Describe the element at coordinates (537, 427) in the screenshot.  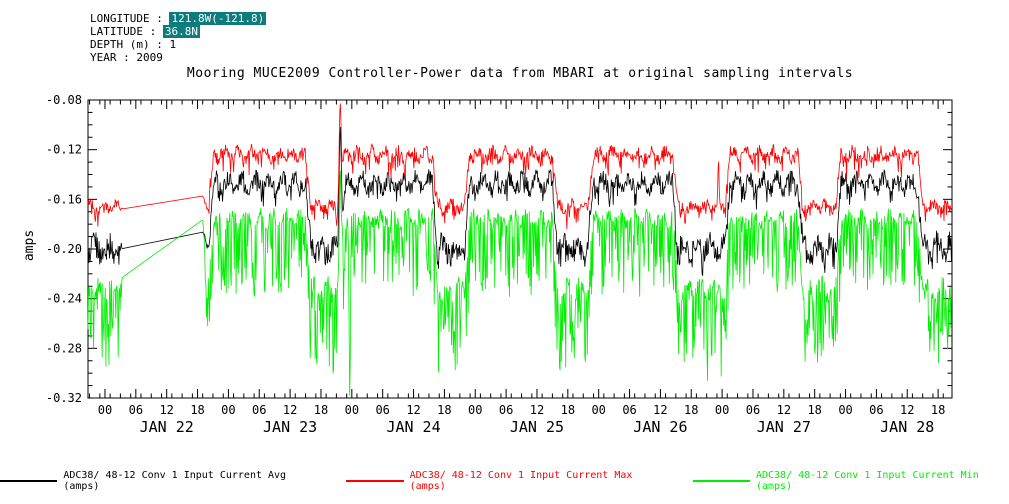
I see `day-label: JAN 25` at that location.